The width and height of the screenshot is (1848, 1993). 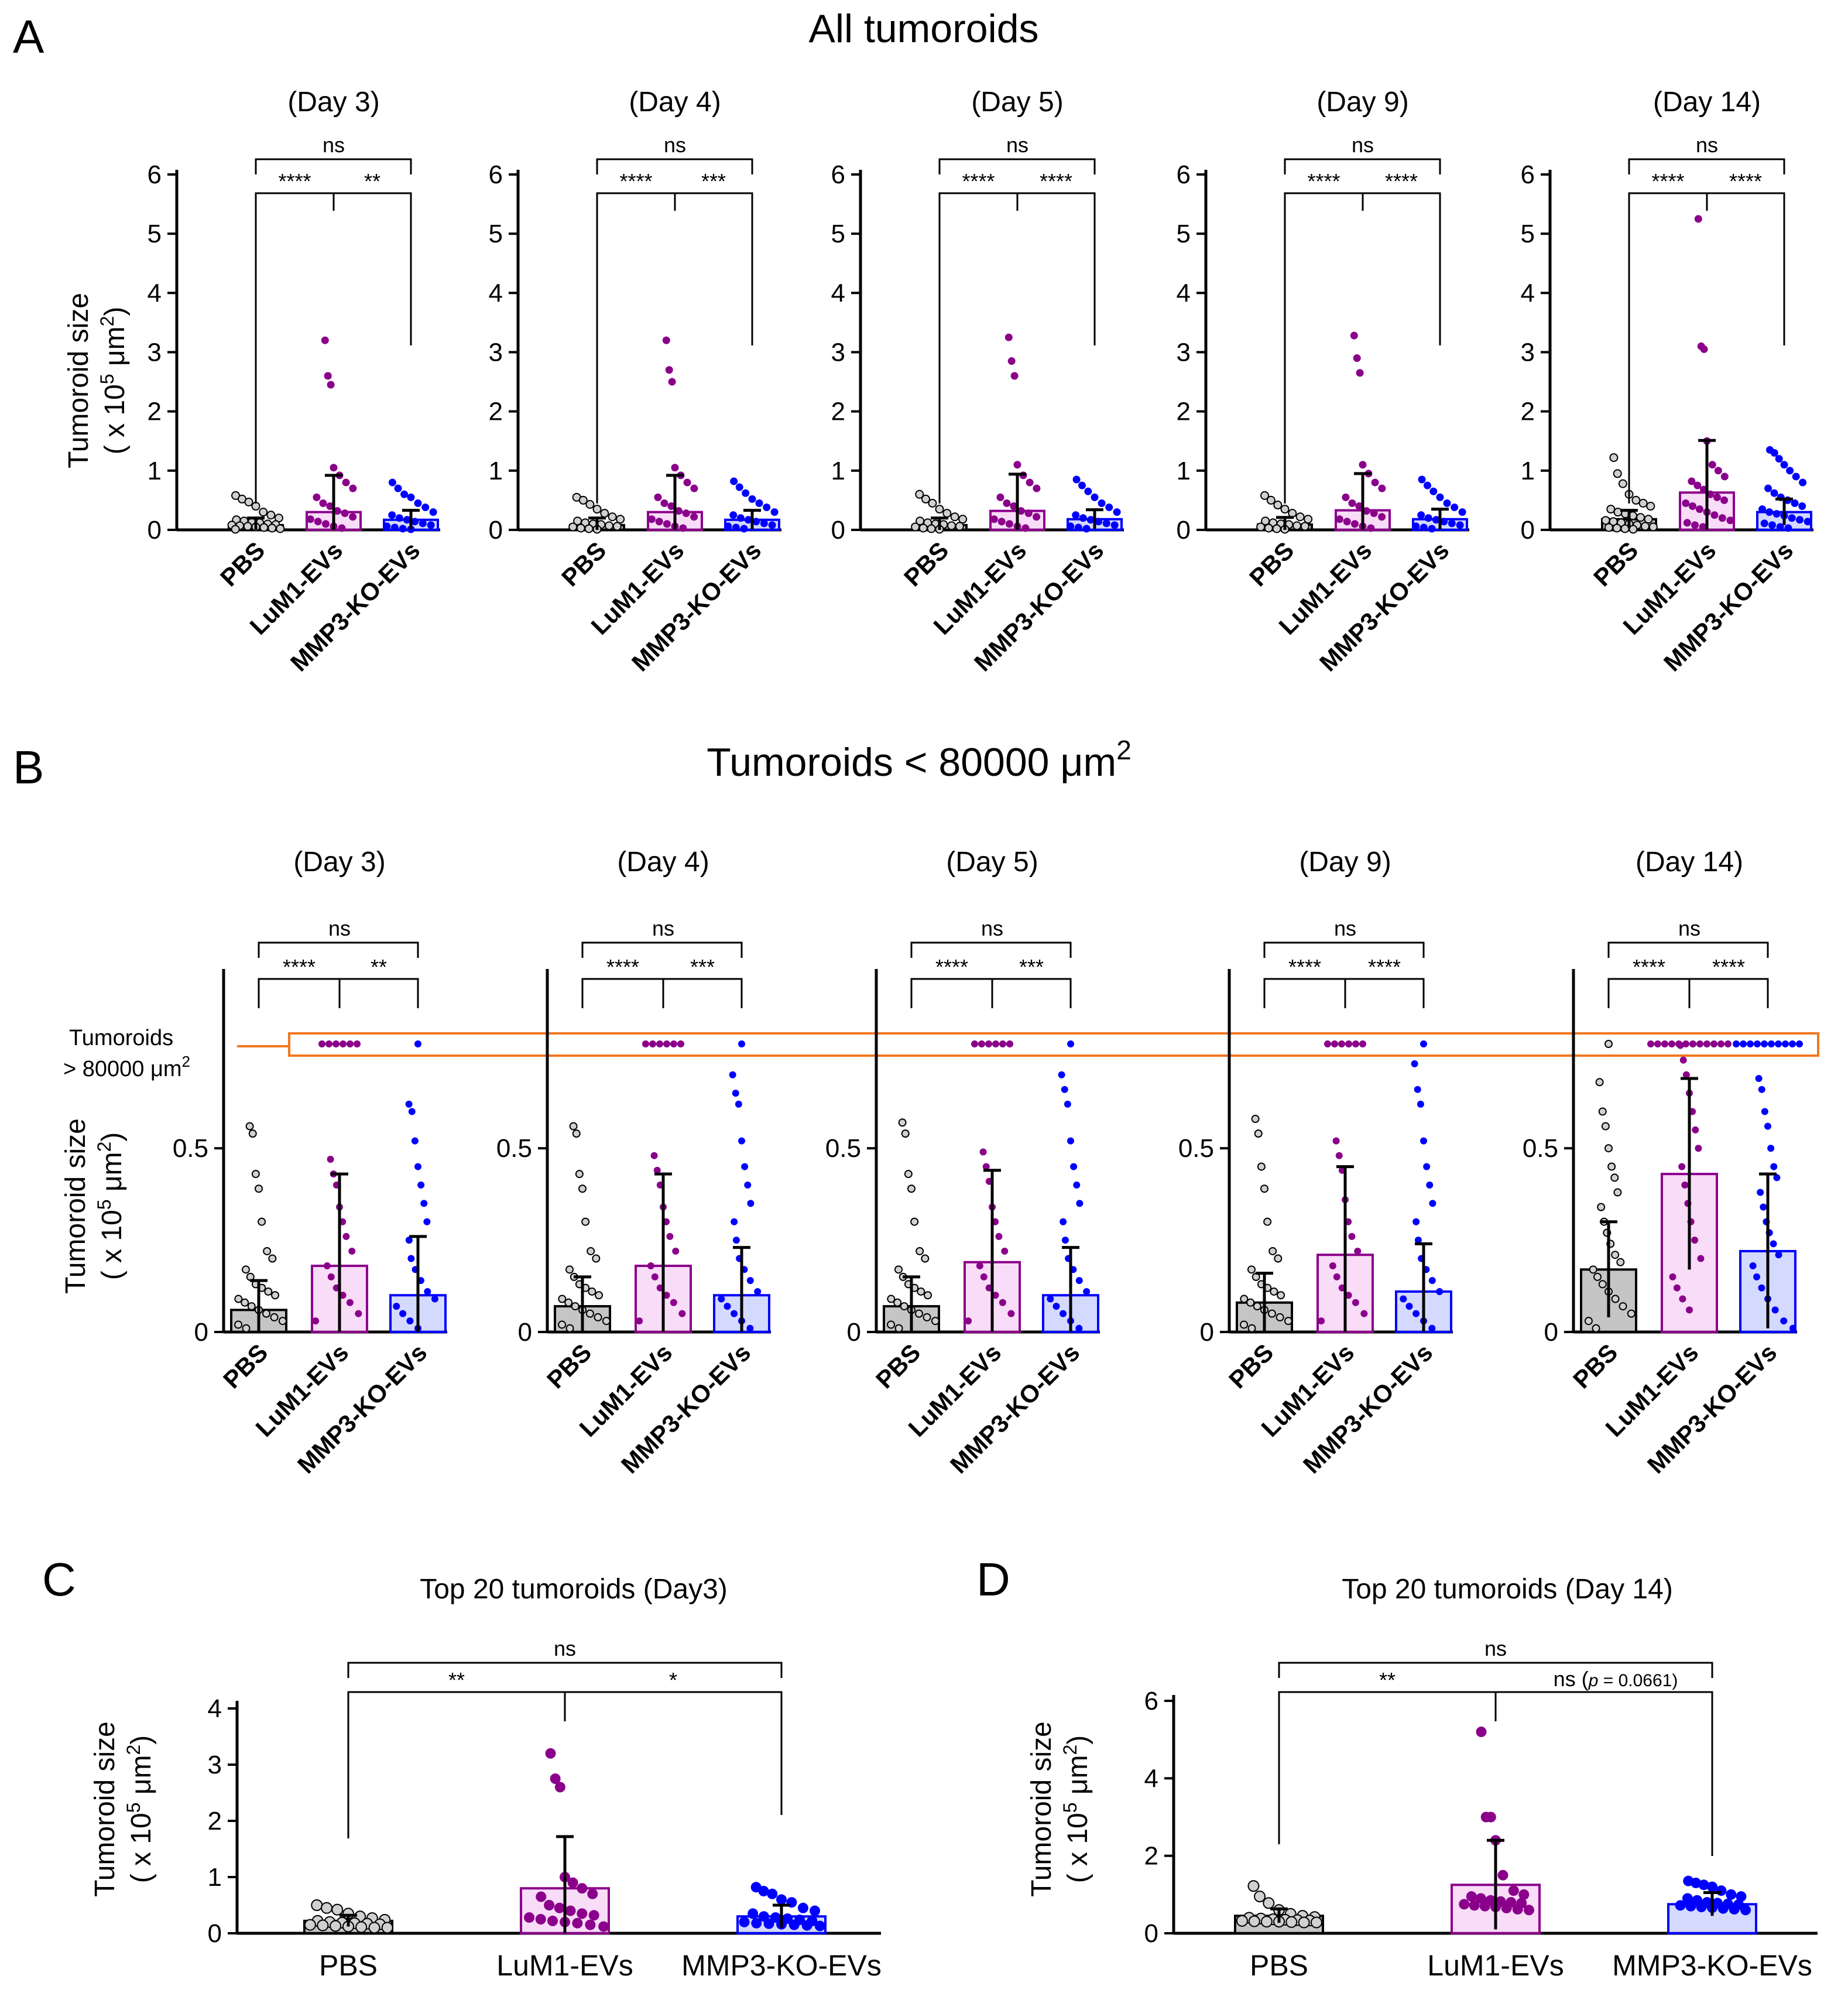 I want to click on category-label: LuM1-EVs, so click(x=1495, y=1965).